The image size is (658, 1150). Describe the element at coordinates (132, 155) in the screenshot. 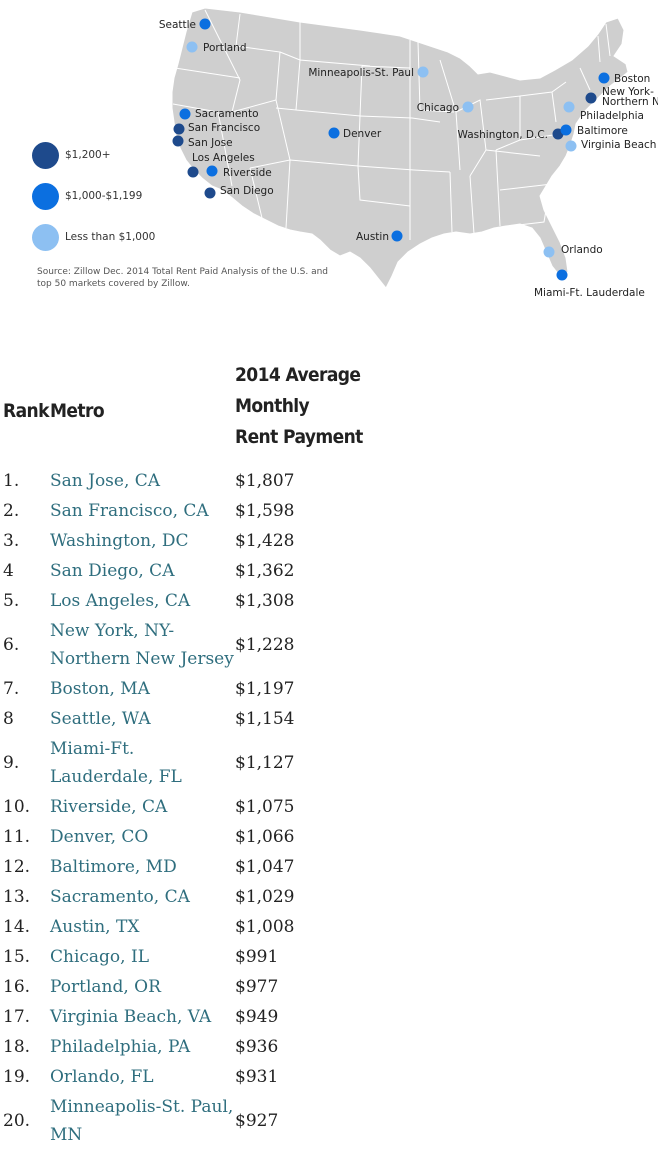

I see `legend-item: $1,200+` at that location.